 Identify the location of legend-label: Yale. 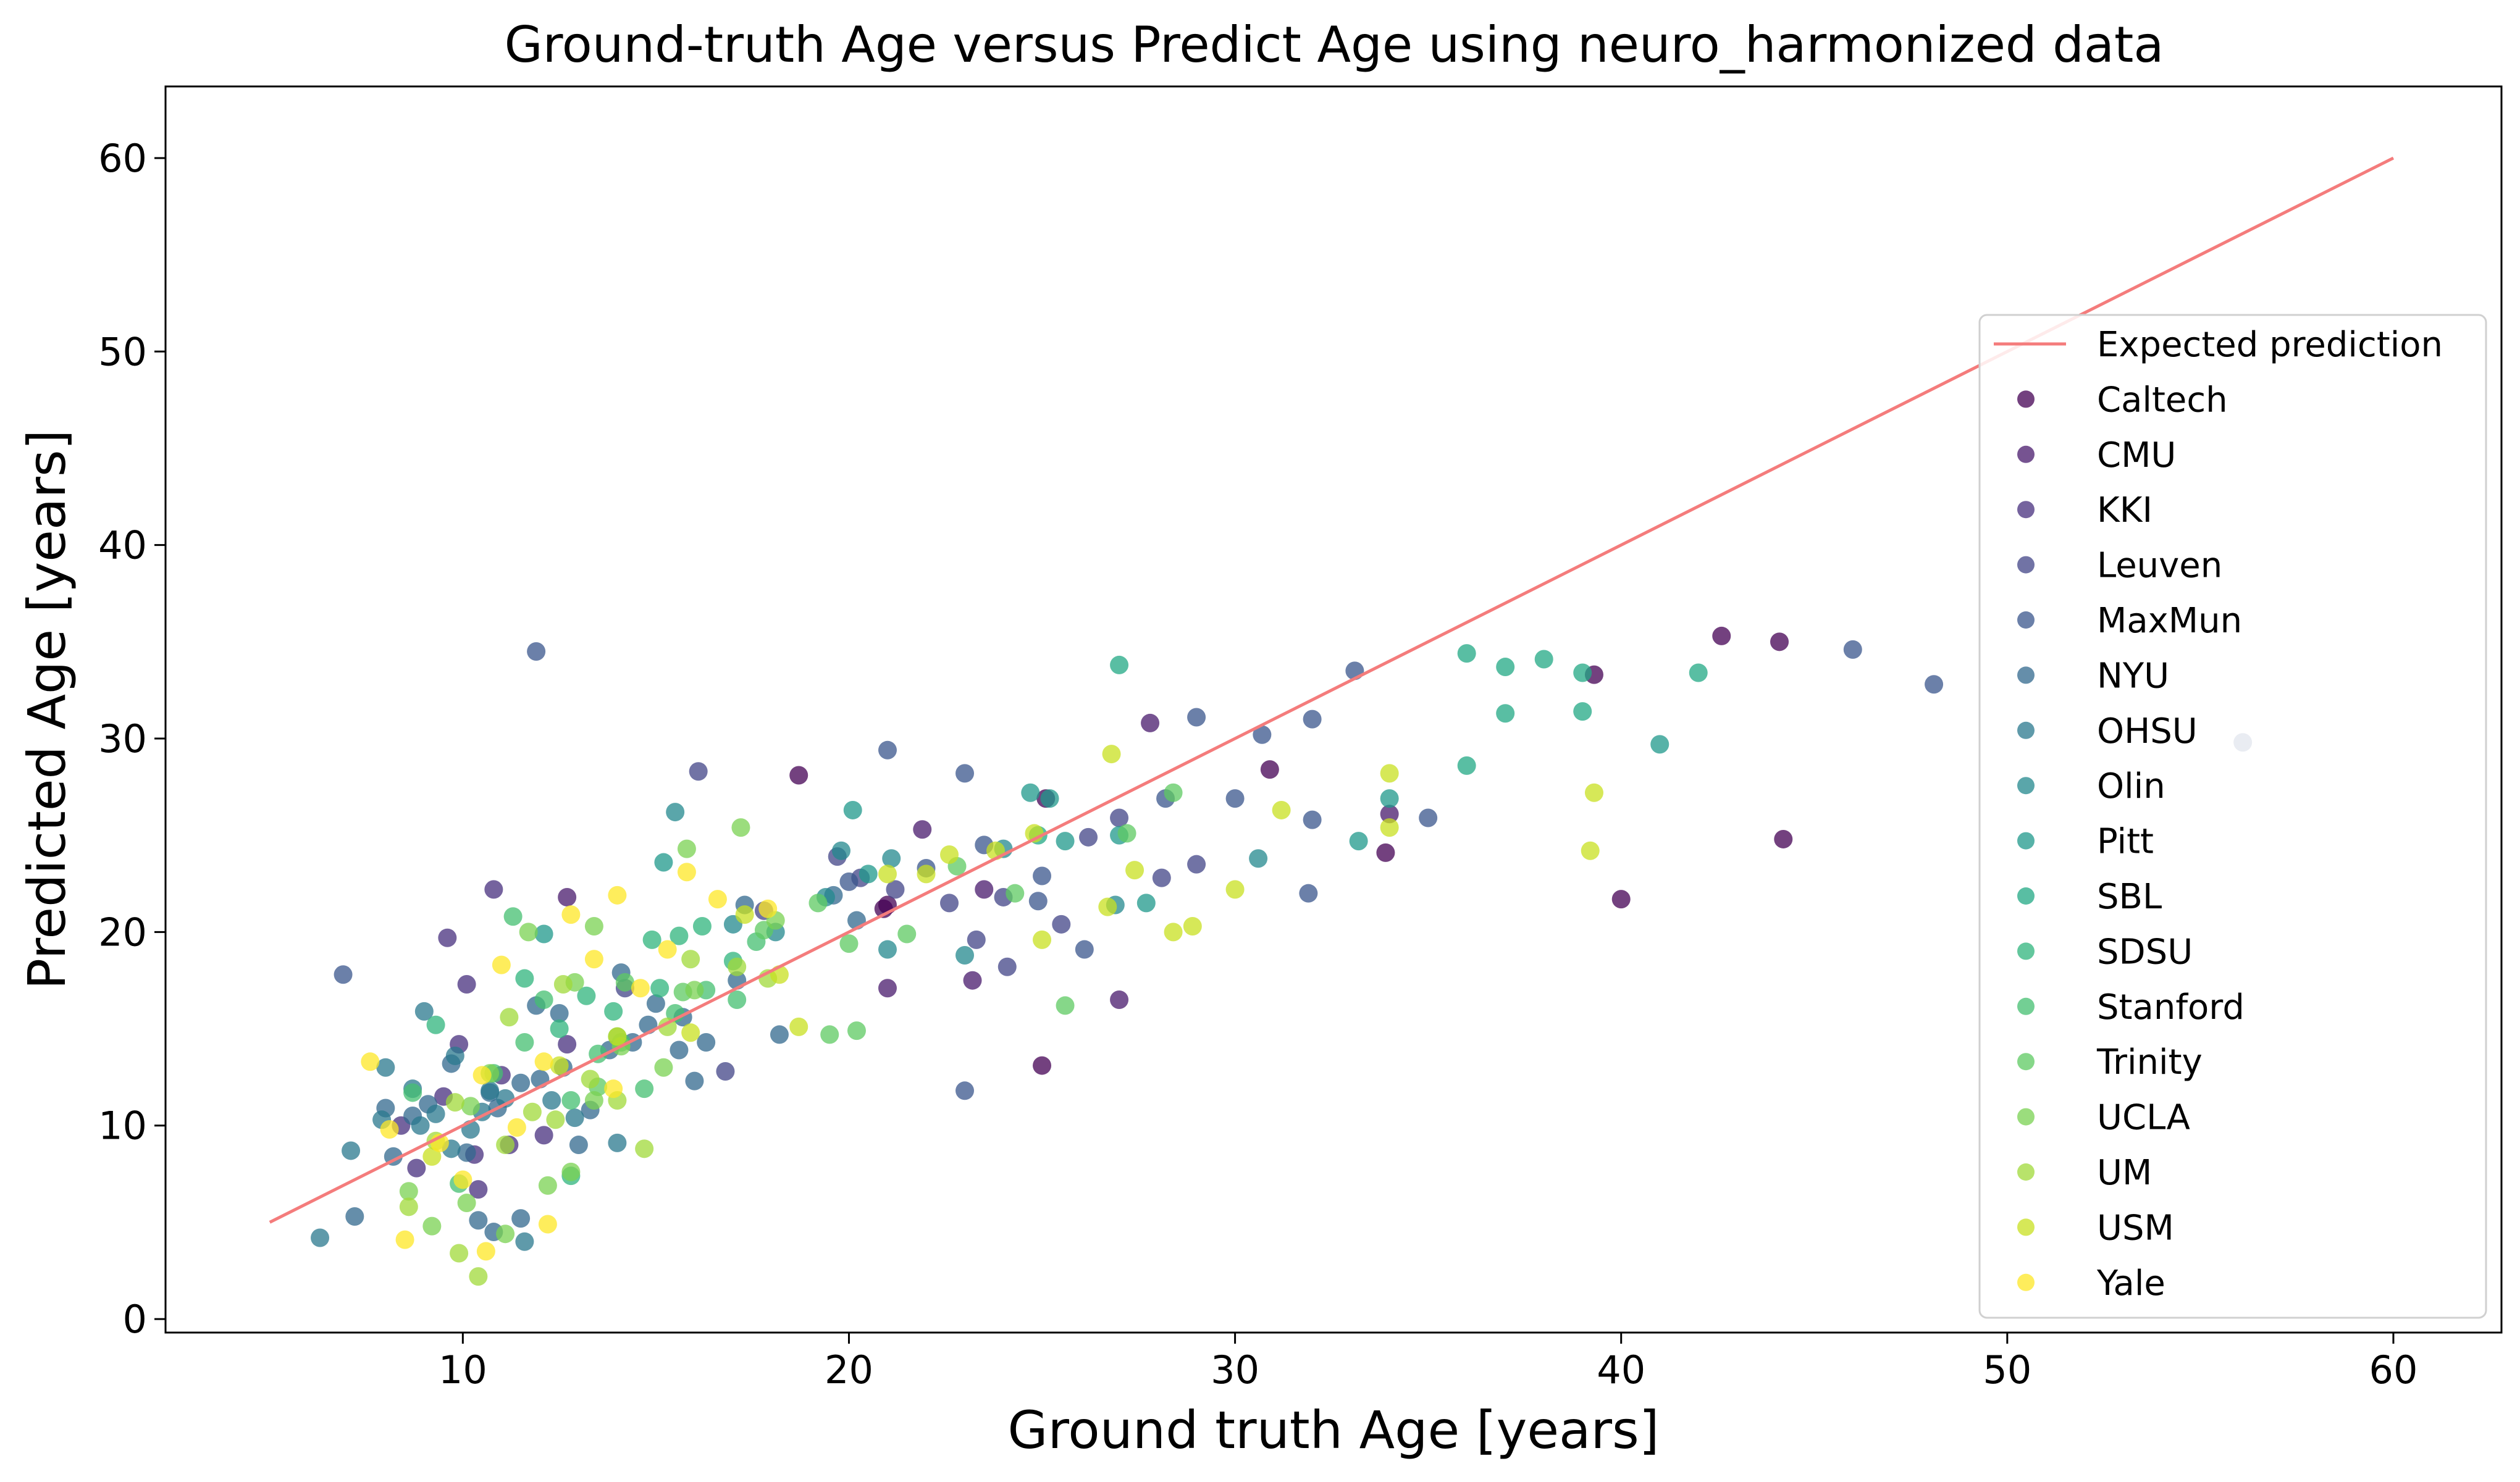
(2130, 1283).